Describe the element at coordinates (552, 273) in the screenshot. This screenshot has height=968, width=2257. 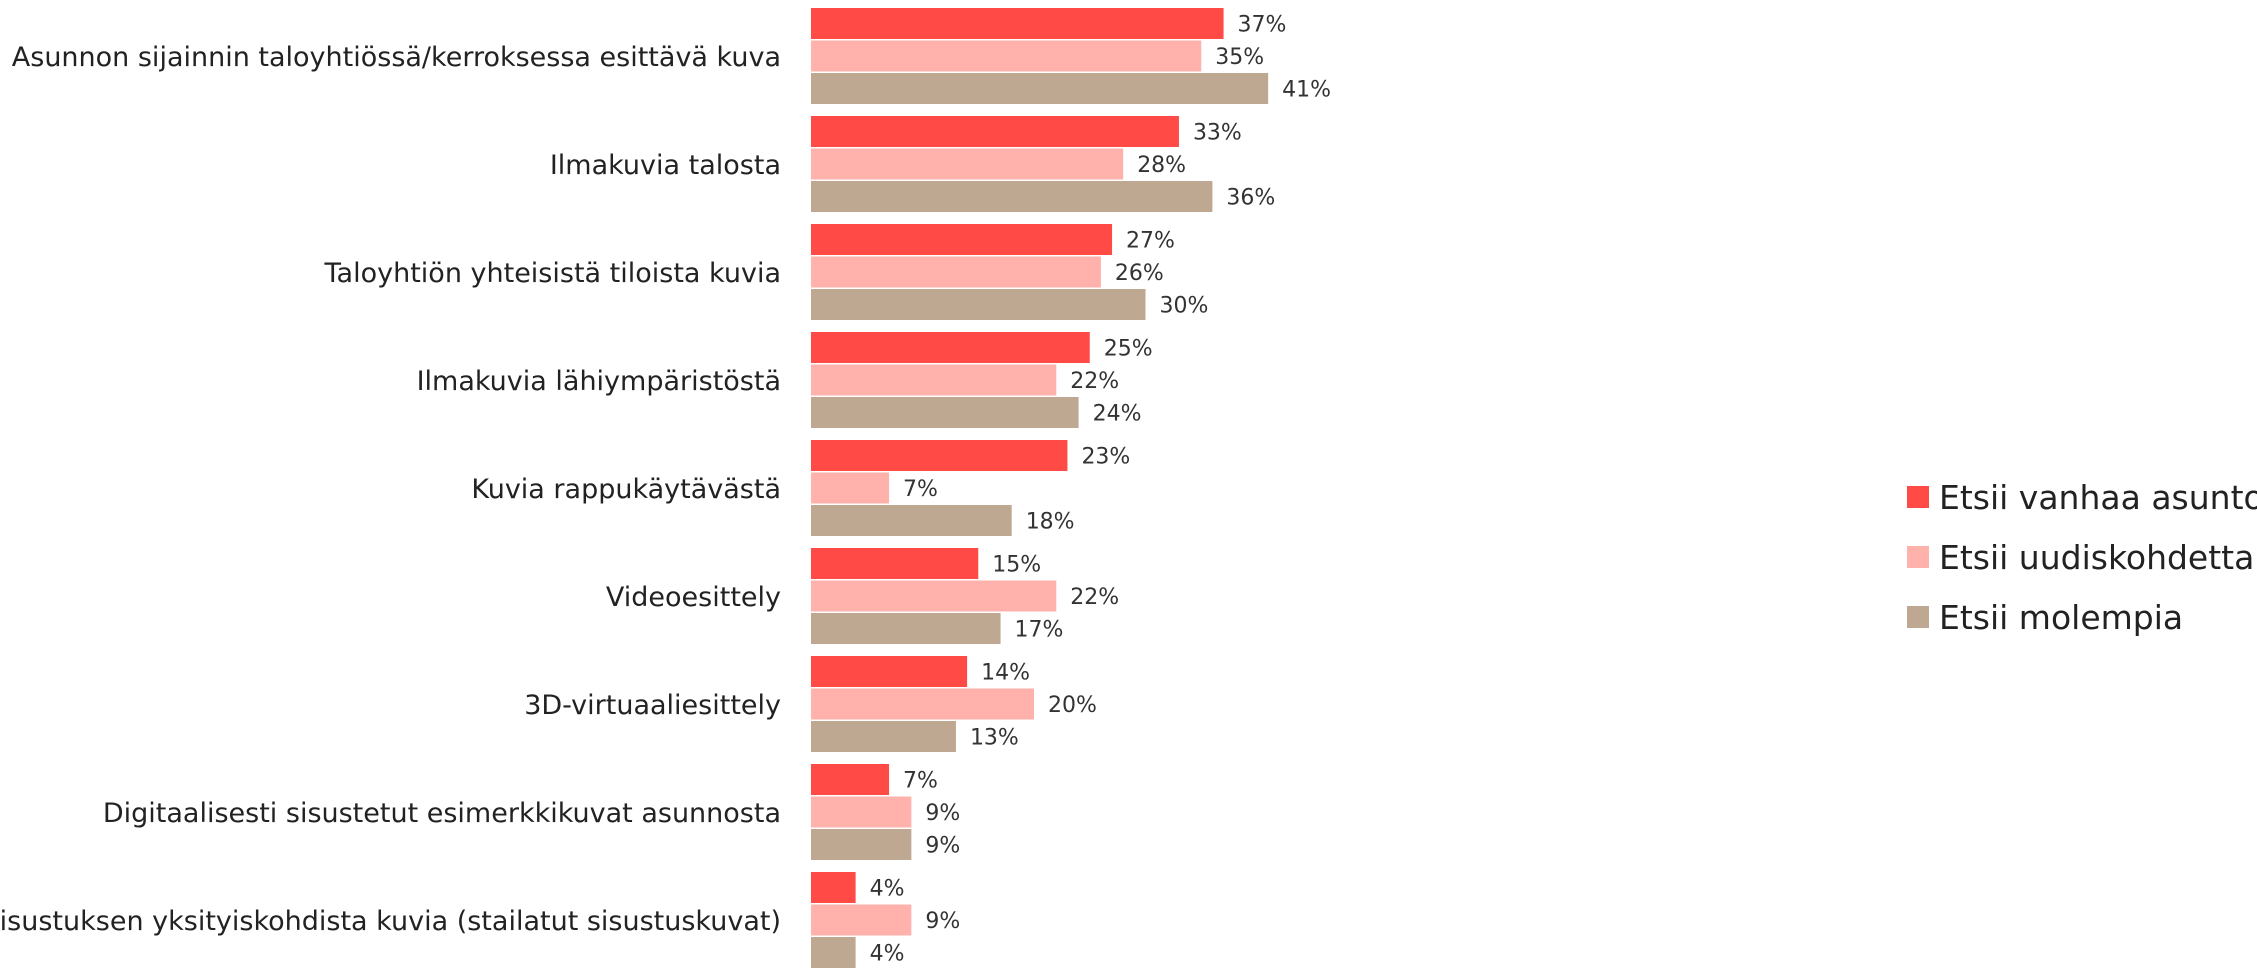
I see `category-label: Taloyhtiön yhteisistä tiloista kuvia` at that location.